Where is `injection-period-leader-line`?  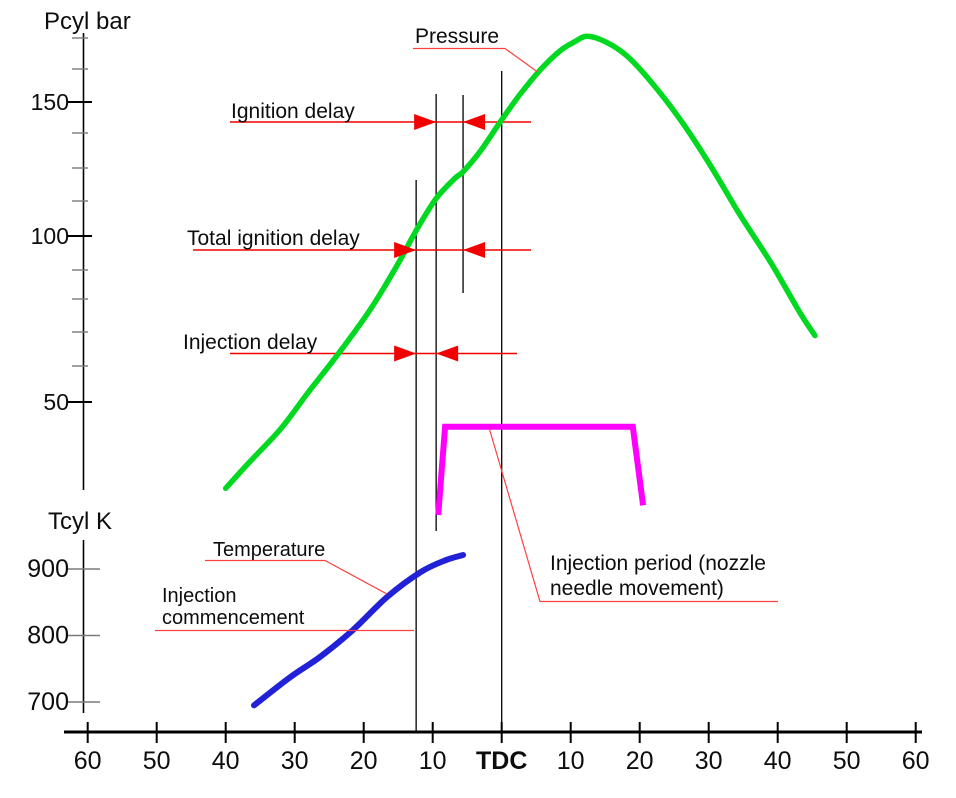
injection-period-leader-line is located at coordinates (633, 515).